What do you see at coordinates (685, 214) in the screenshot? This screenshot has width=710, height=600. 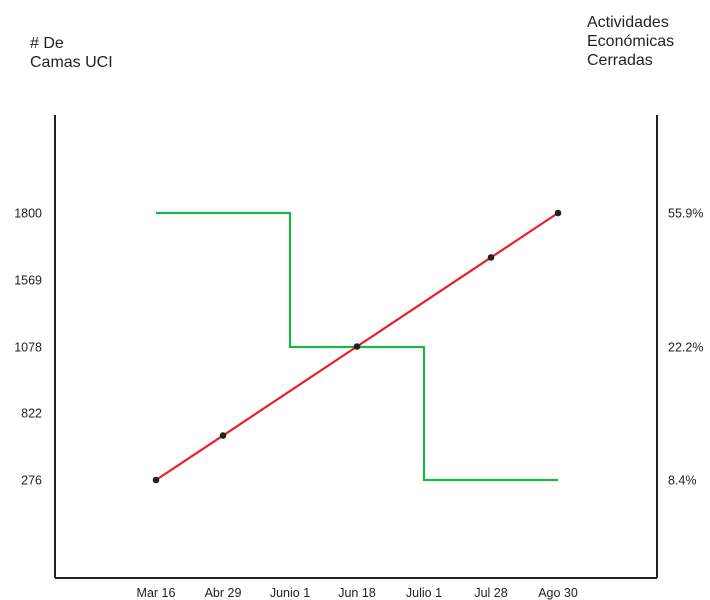 I see `right-tick-label: 55.9%` at bounding box center [685, 214].